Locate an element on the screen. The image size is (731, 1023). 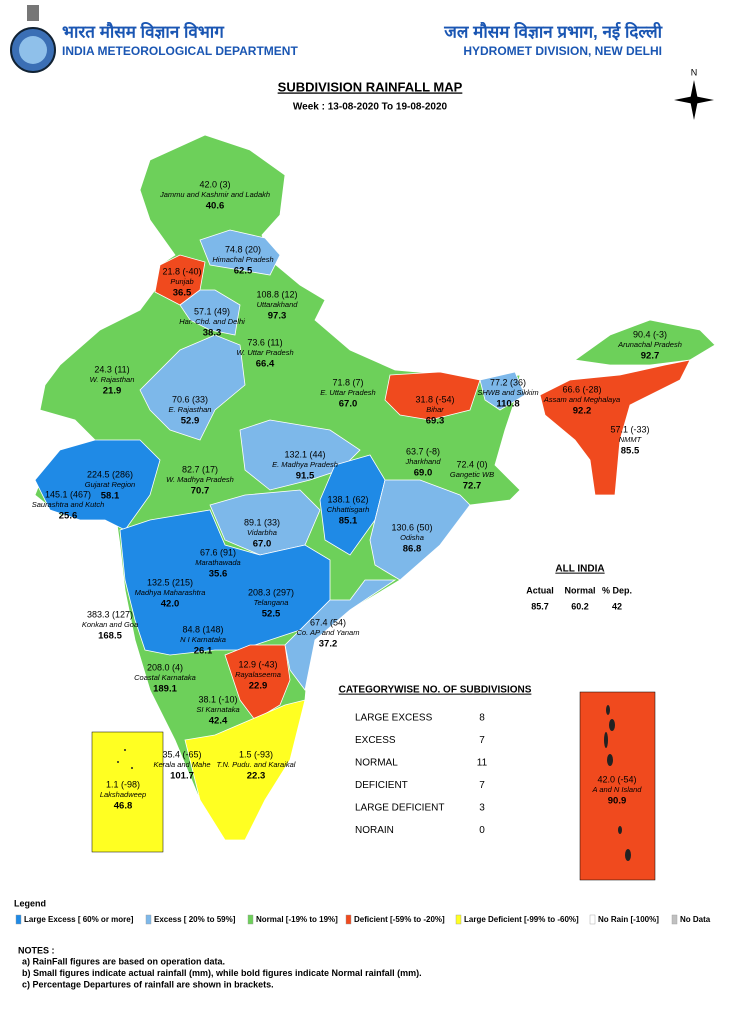
subdivision-name: Coastal Karnataka is located at coordinates (165, 677).